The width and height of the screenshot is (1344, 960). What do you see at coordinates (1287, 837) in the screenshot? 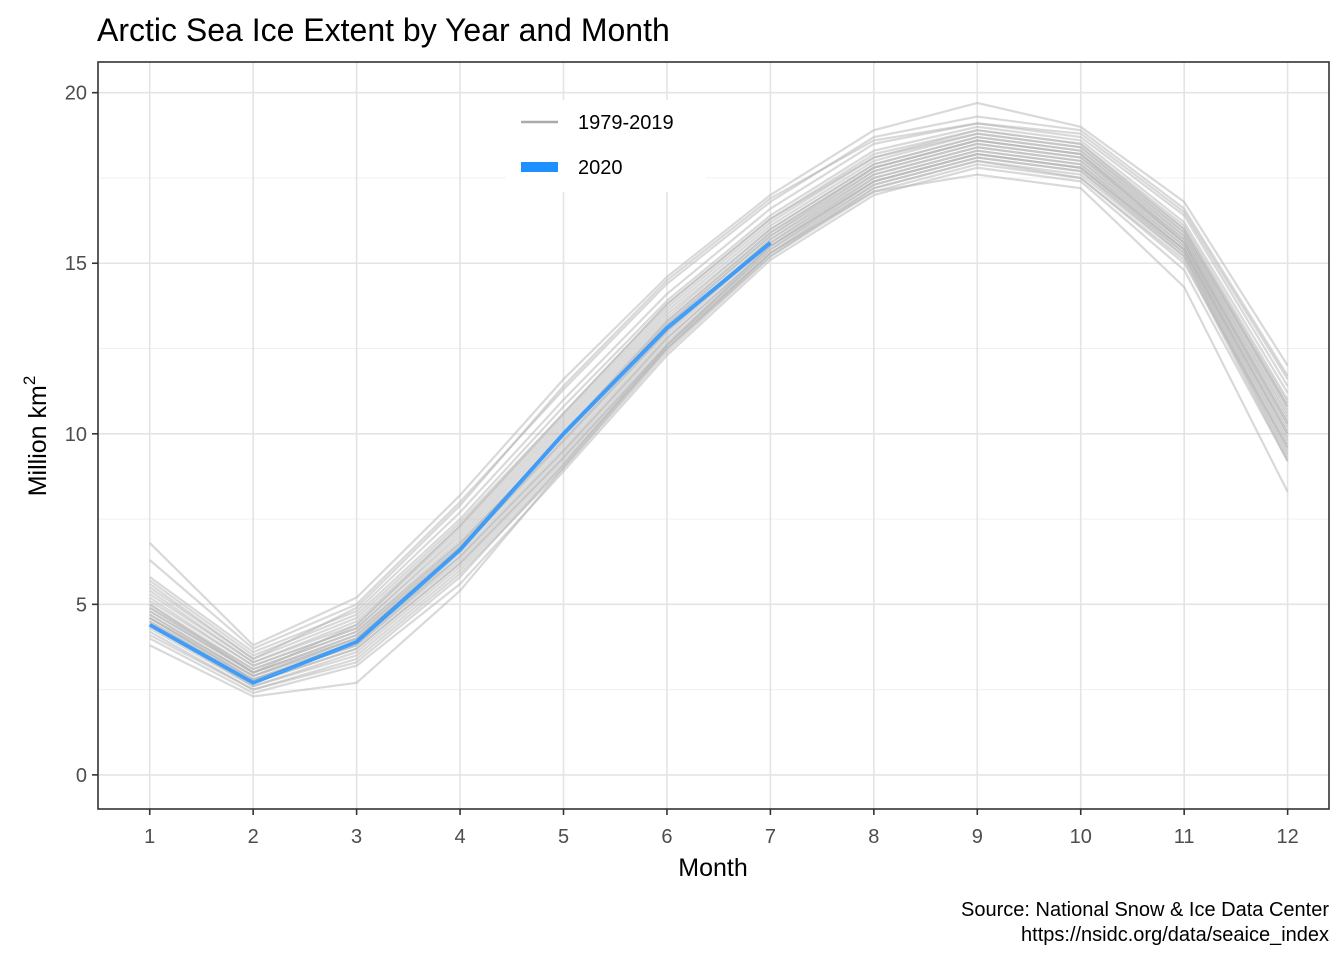
I see `x-tick-label: 12` at bounding box center [1287, 837].